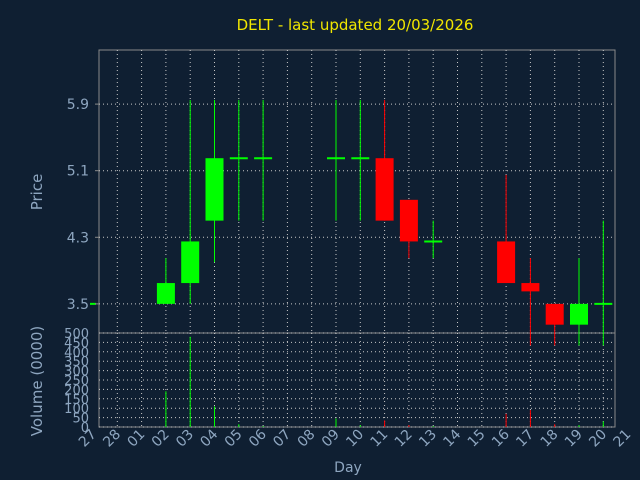 The height and width of the screenshot is (480, 640). I want to click on x-tick-label: 19, so click(574, 439).